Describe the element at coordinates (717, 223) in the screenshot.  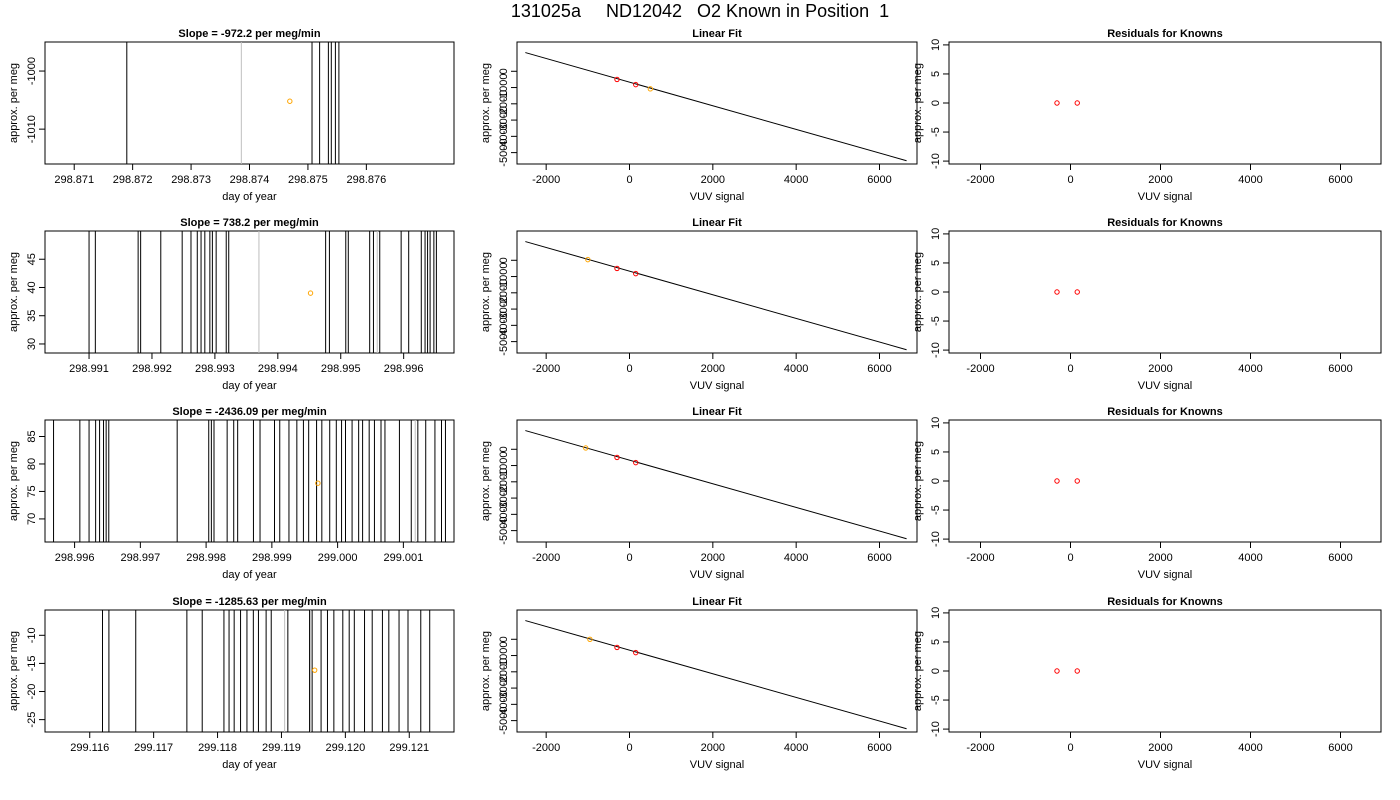
I see `chart-title: Linear Fit` at that location.